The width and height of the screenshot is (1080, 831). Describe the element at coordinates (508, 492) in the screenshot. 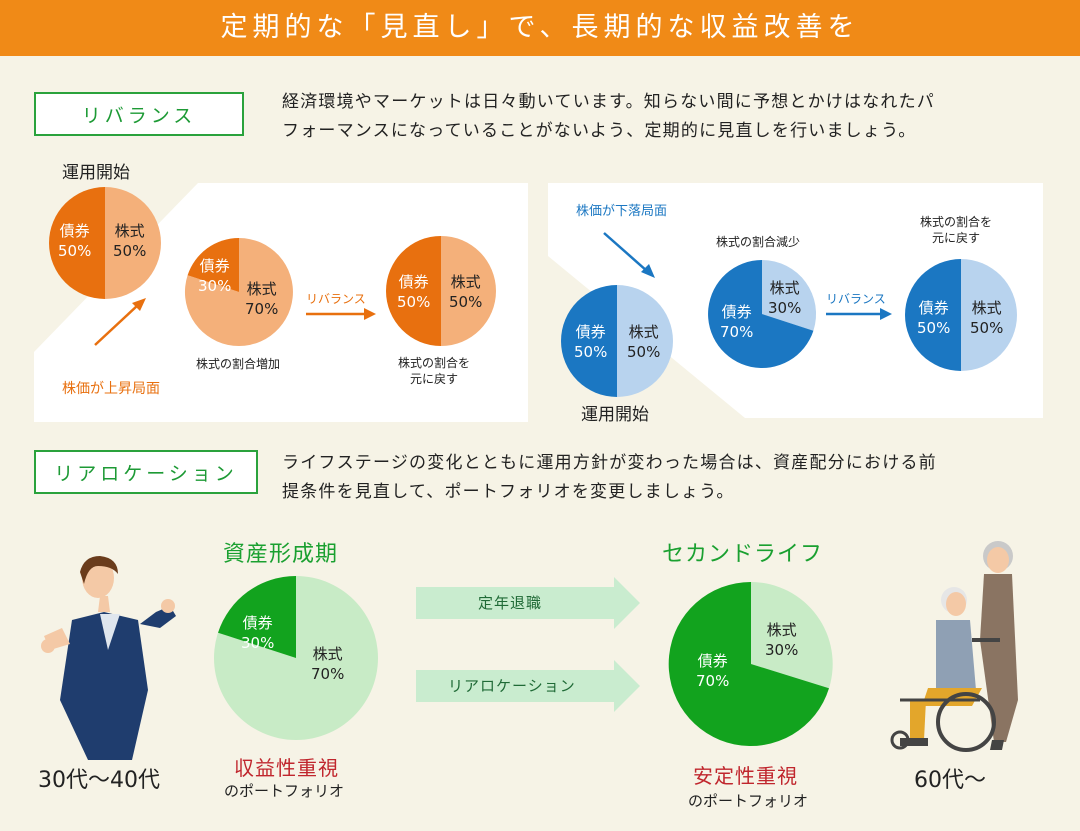

I see `reallocation-description-line2: 提条件を見直して、ポートフォリオを変更しましょう。` at that location.